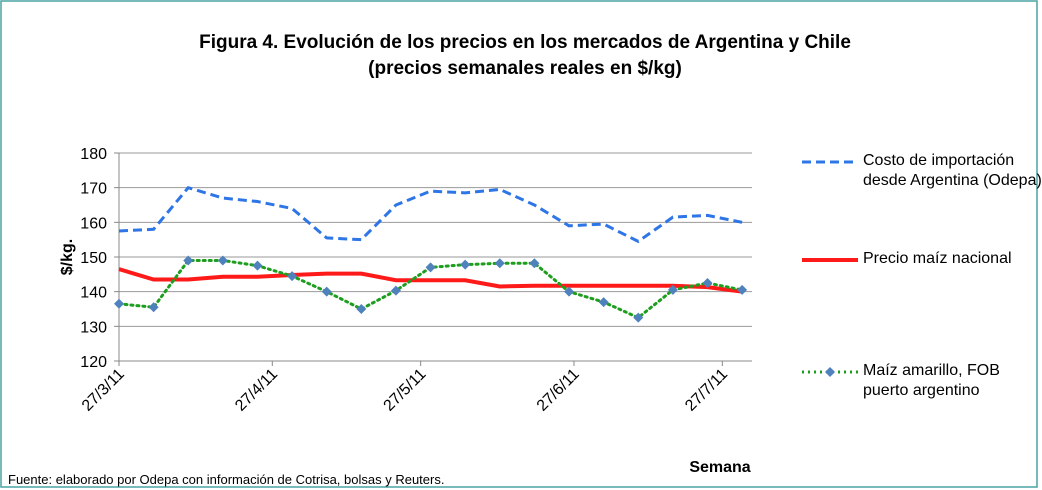 The image size is (1042, 490). Describe the element at coordinates (830, 372) in the screenshot. I see `legend-marker` at that location.